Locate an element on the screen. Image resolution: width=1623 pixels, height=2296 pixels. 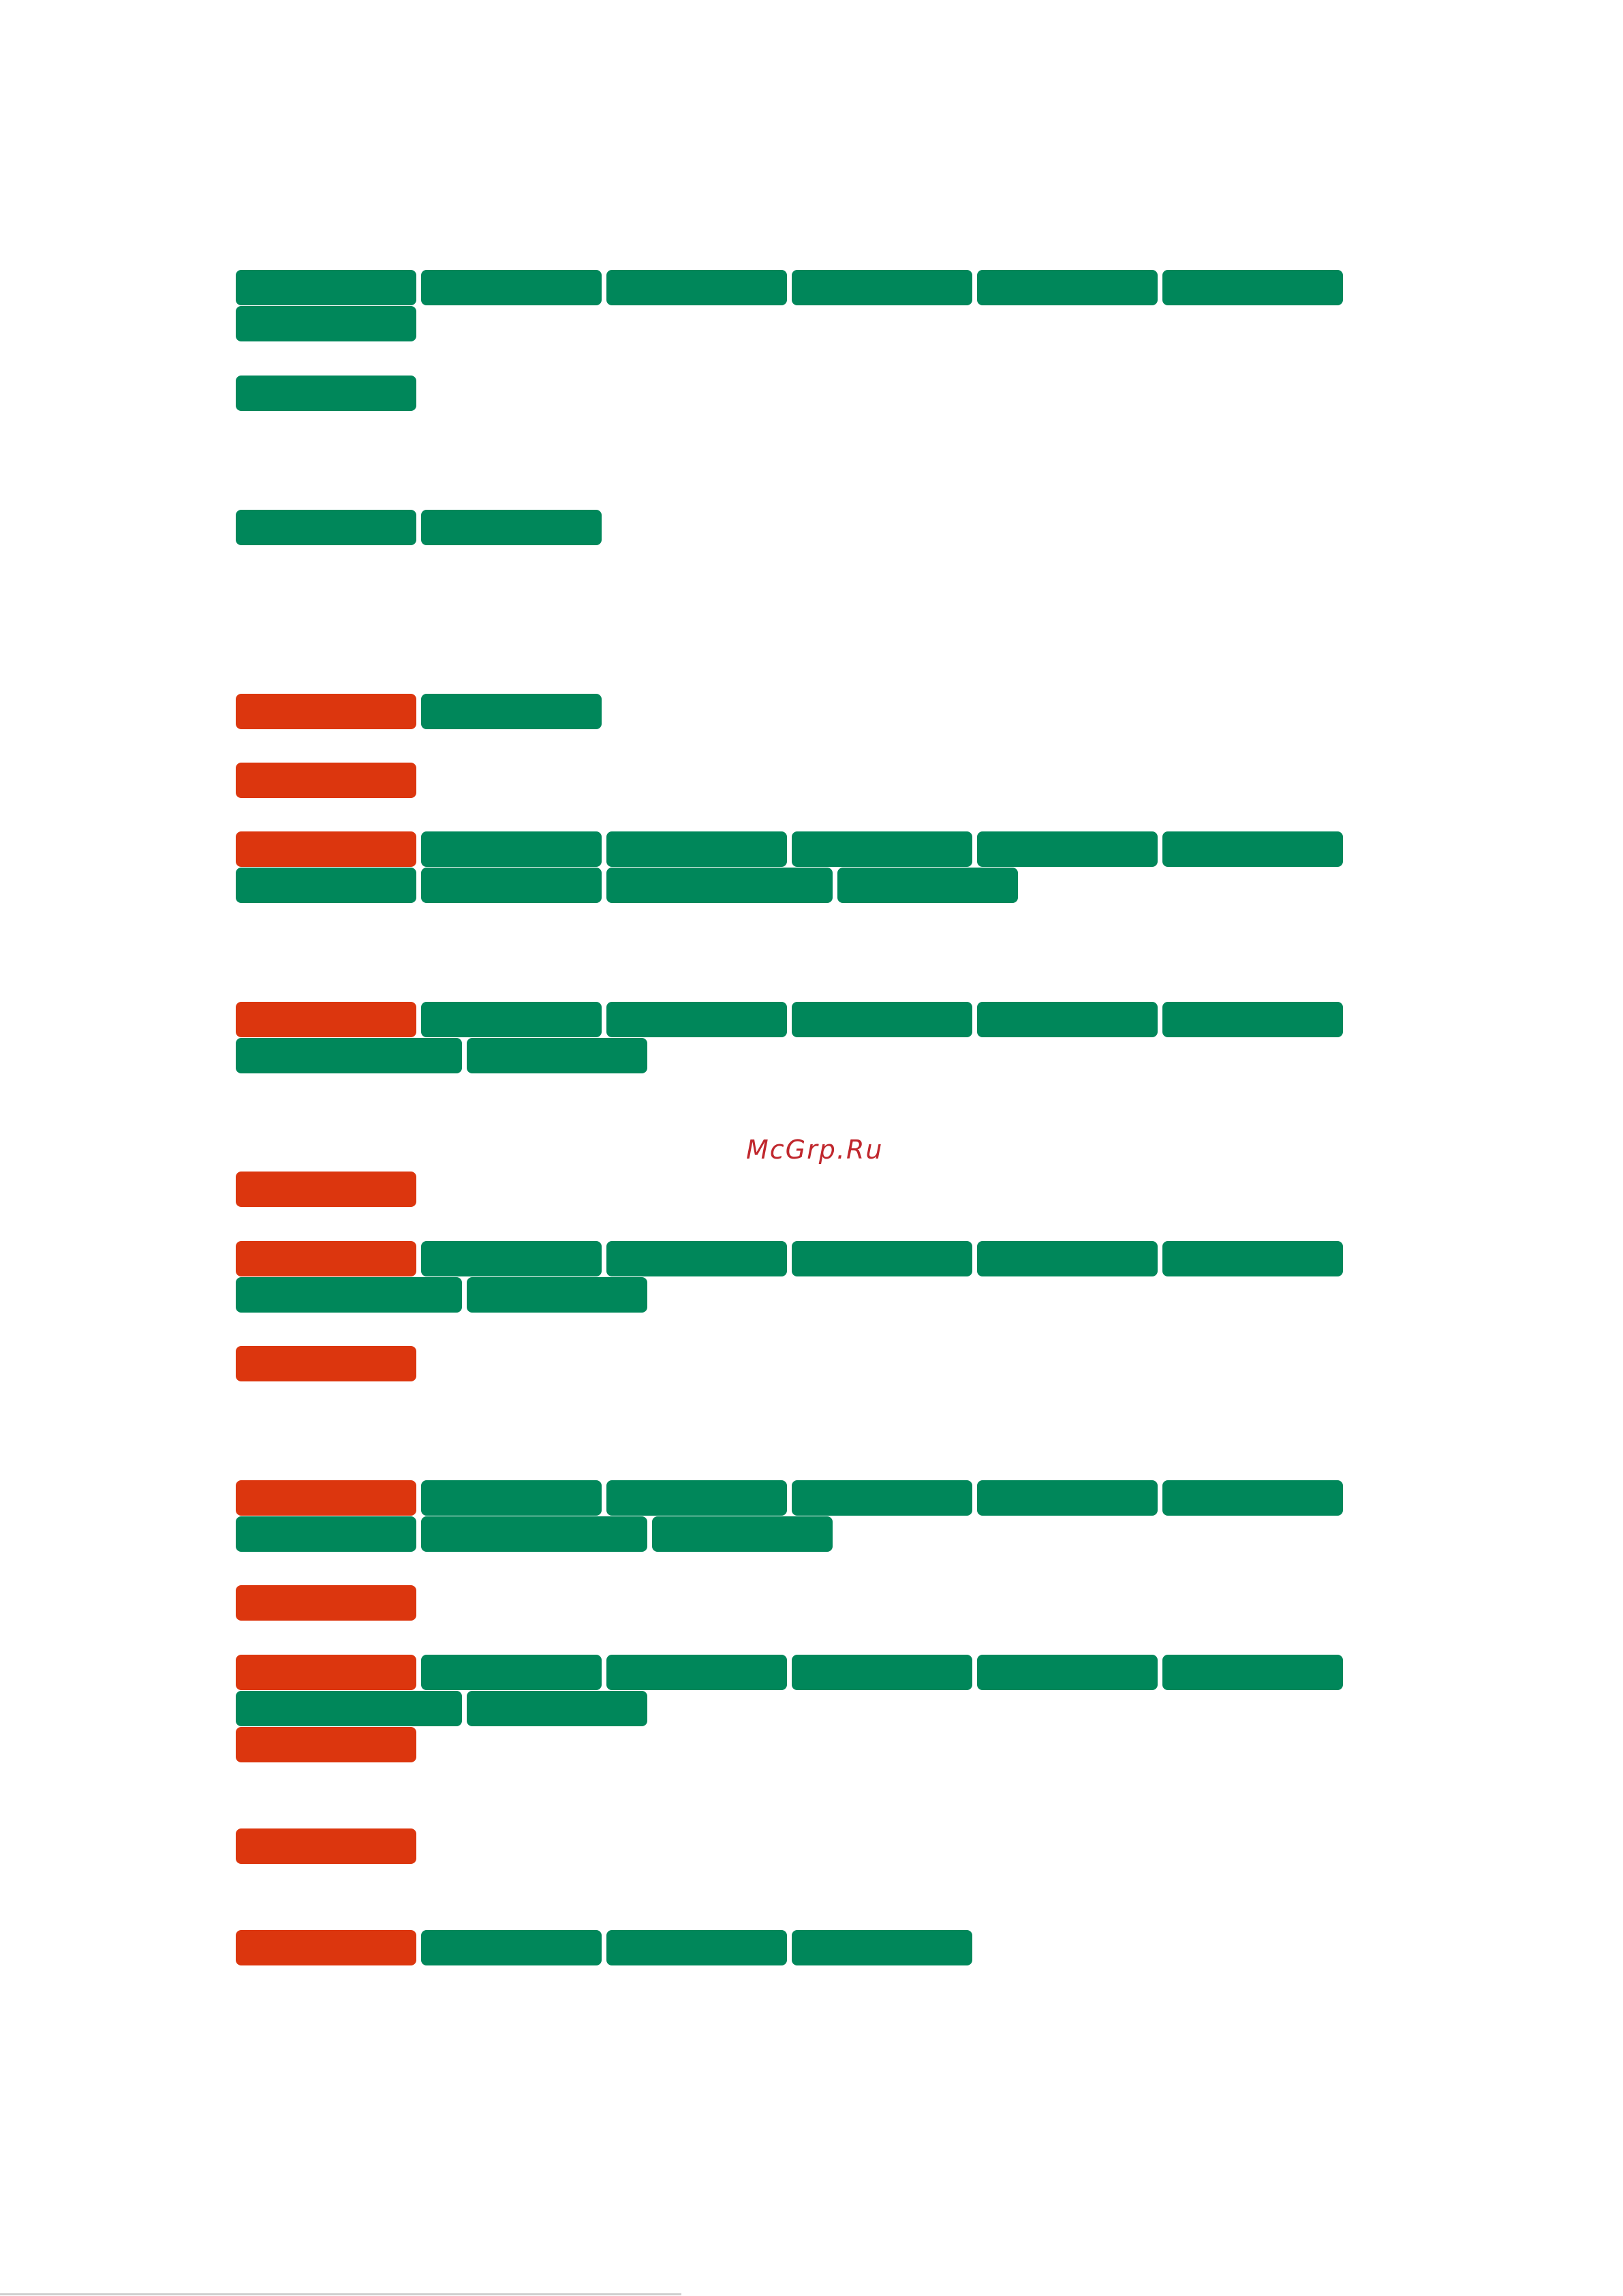
watermark-text: McGrp.Ru is located at coordinates (815, 1150).